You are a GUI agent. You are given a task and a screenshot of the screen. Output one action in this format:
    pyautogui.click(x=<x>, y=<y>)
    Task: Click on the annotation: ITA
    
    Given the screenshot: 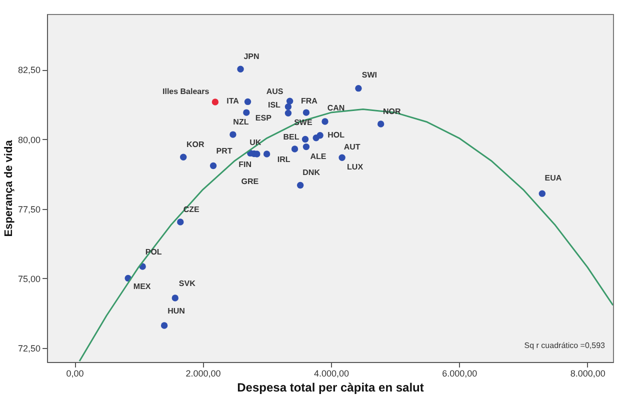 What is the action you would take?
    pyautogui.click(x=233, y=101)
    